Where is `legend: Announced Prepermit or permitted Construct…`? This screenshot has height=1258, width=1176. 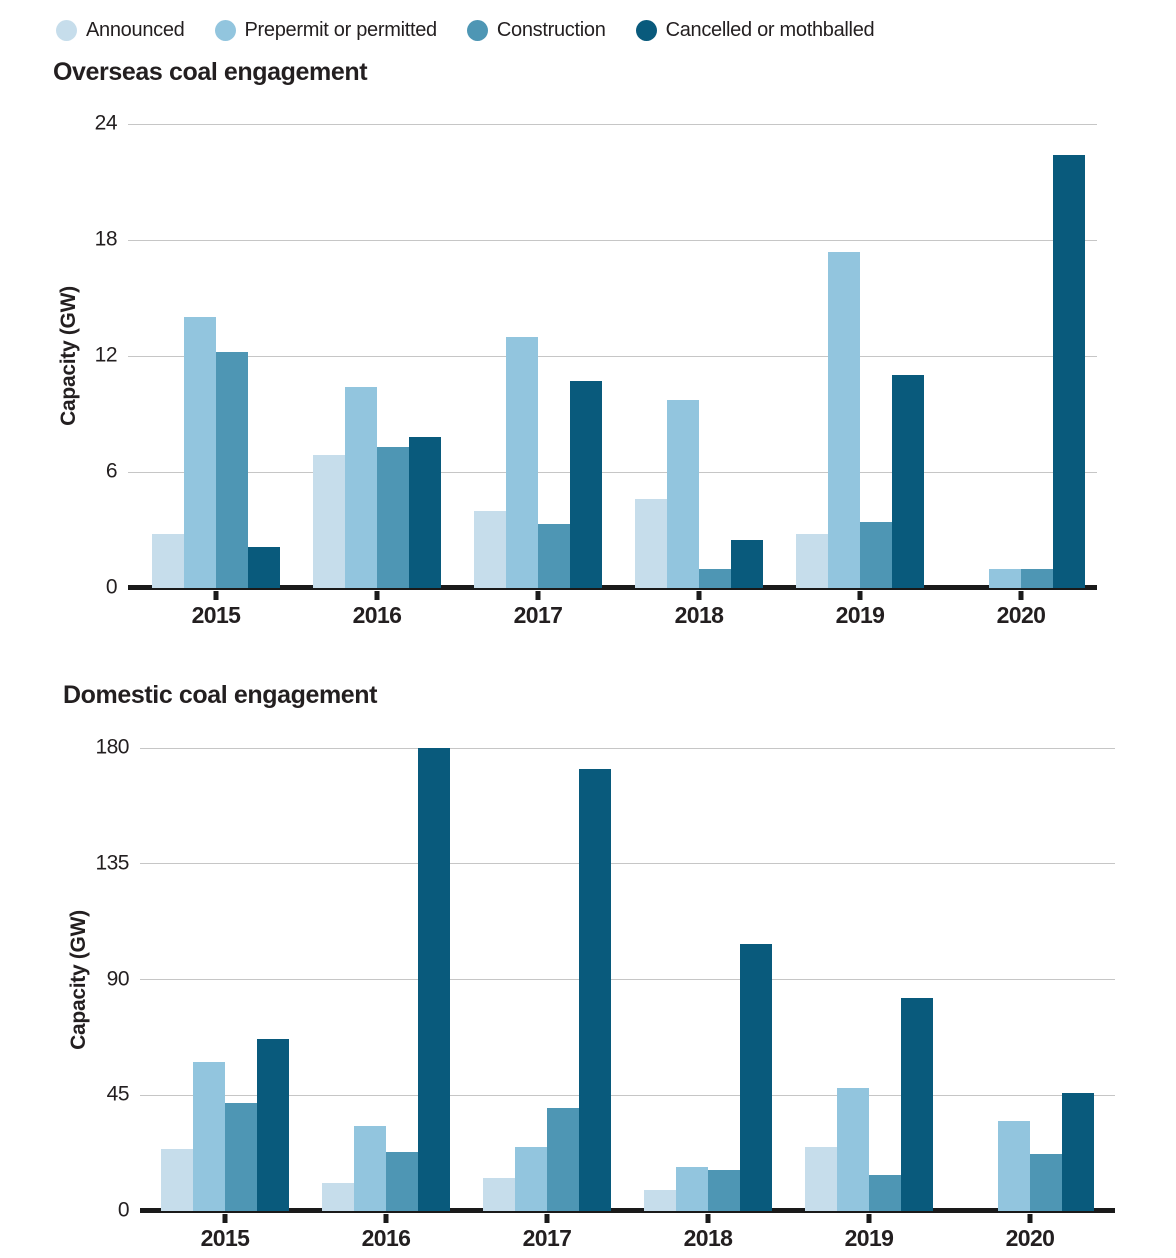 legend: Announced Prepermit or permitted Construct… is located at coordinates (465, 30).